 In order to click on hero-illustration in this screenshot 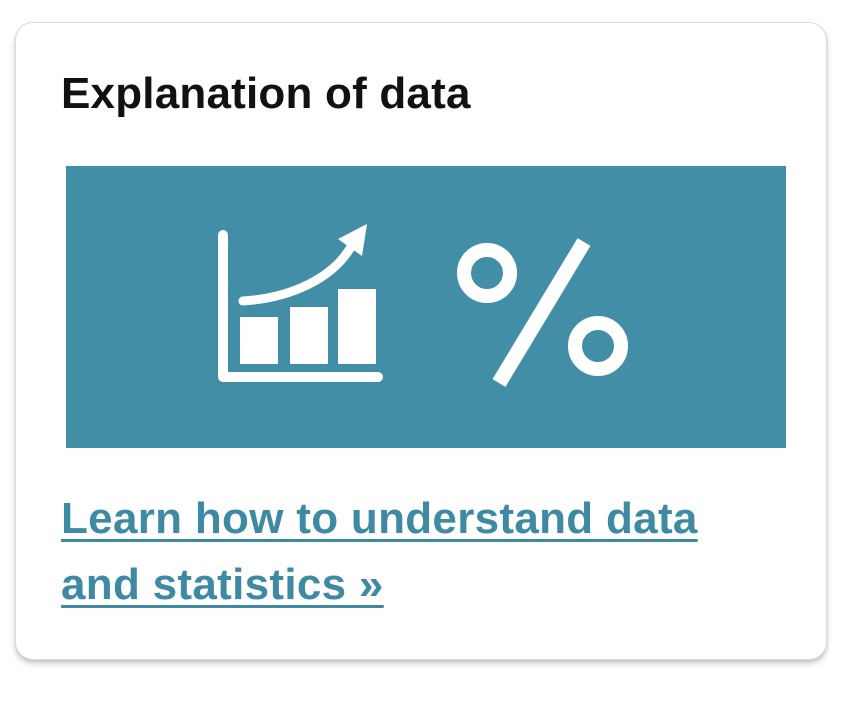, I will do `click(423, 305)`.